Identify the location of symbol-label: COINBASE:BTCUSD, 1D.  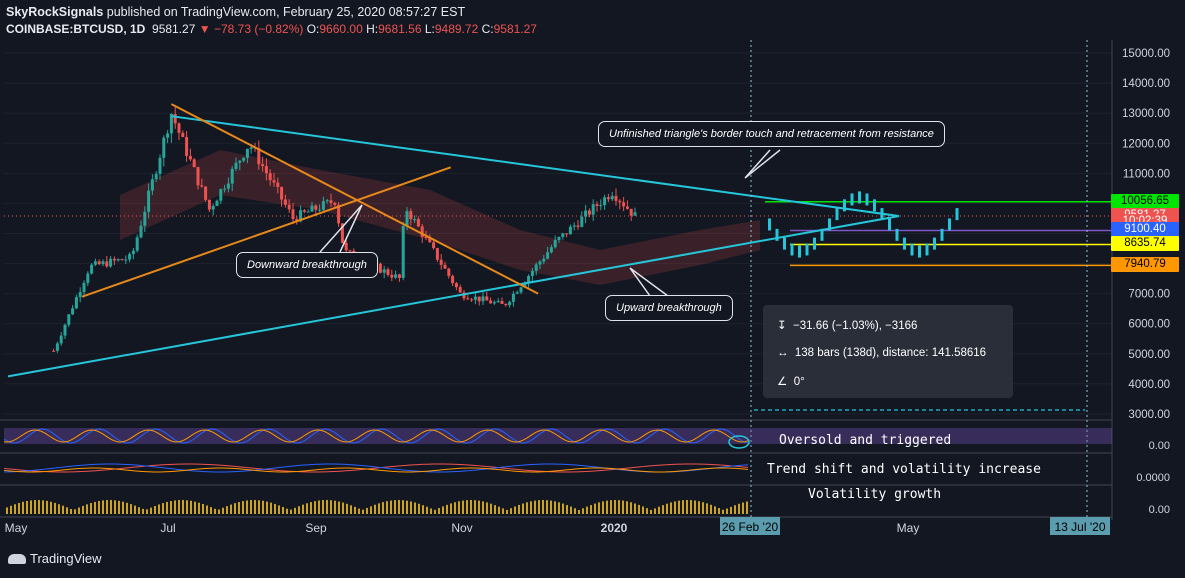
(76, 29).